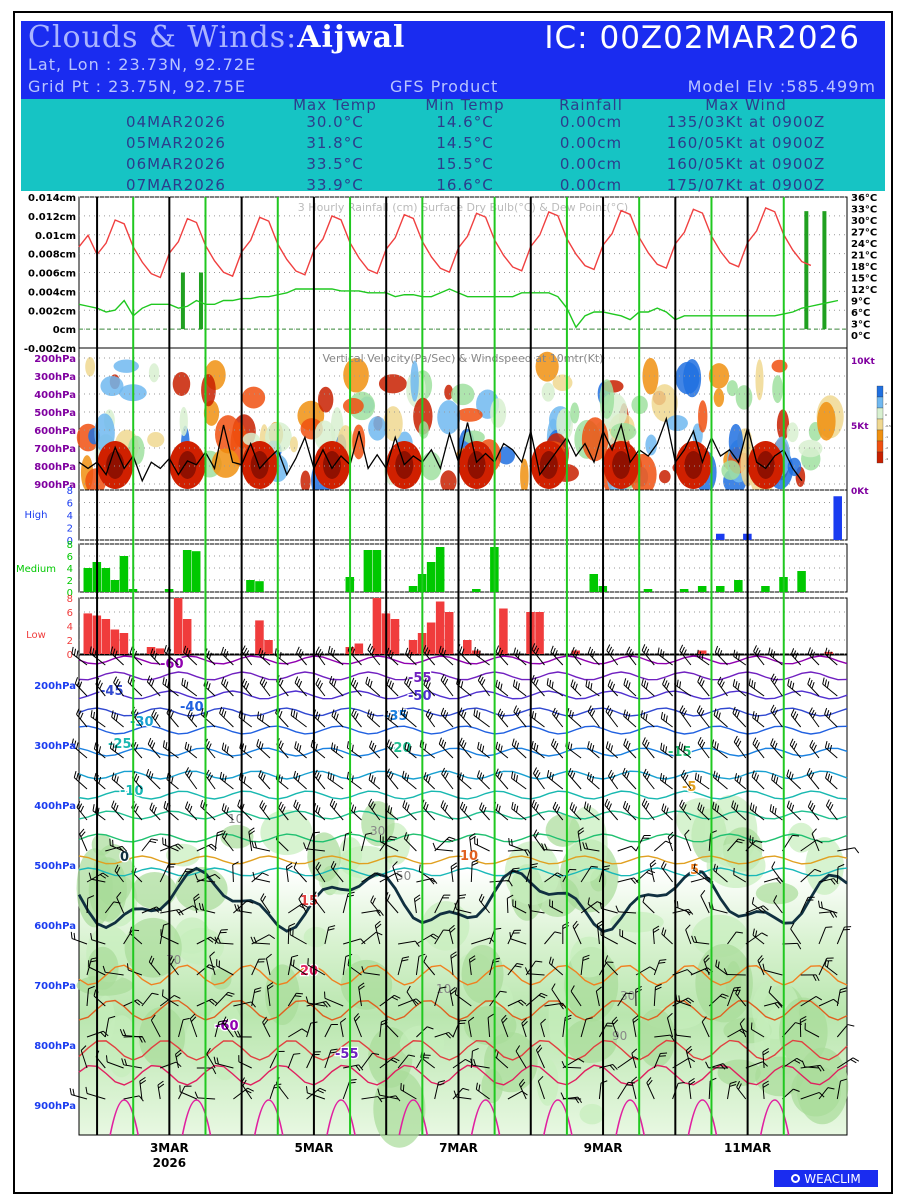 This screenshot has height=1200, width=900. What do you see at coordinates (70, 516) in the screenshot?
I see `y-tick-label: 4` at bounding box center [70, 516].